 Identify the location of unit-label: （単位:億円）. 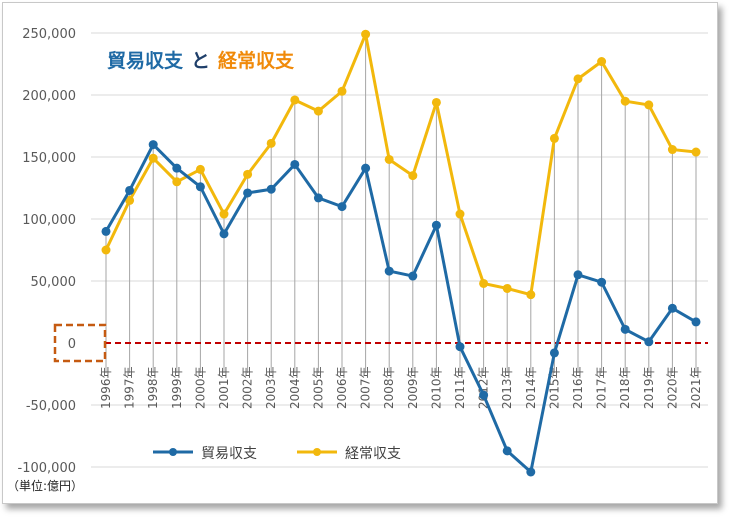
(45, 485).